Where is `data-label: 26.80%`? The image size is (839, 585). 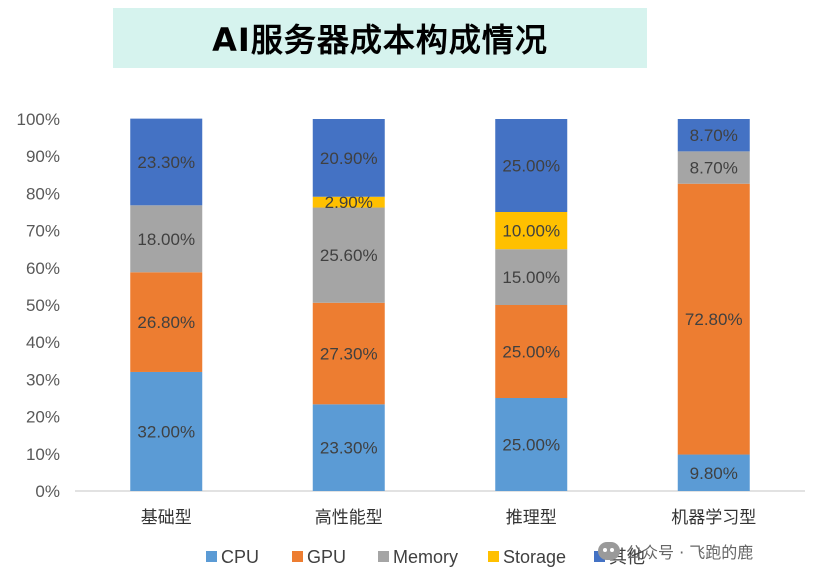
data-label: 26.80% is located at coordinates (166, 322).